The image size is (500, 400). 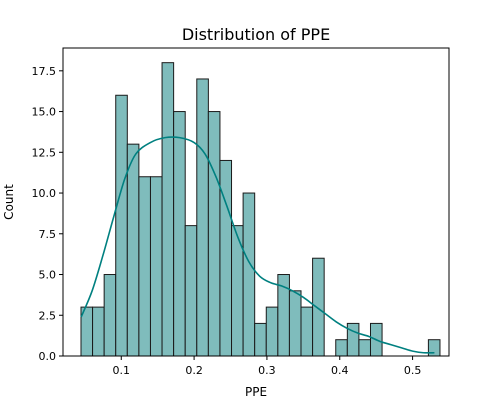 What do you see at coordinates (48, 234) in the screenshot?
I see `y-tick-label: 7.5` at bounding box center [48, 234].